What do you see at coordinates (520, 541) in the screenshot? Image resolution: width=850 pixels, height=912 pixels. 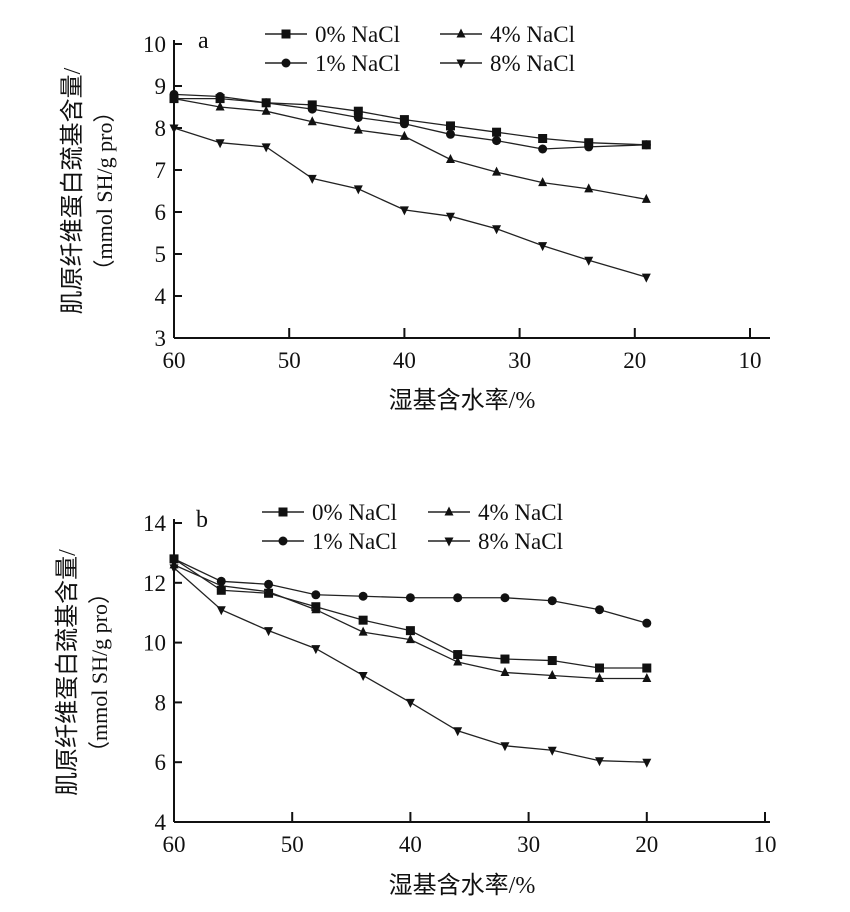 I see `legend-label: 8% NaCl` at bounding box center [520, 541].